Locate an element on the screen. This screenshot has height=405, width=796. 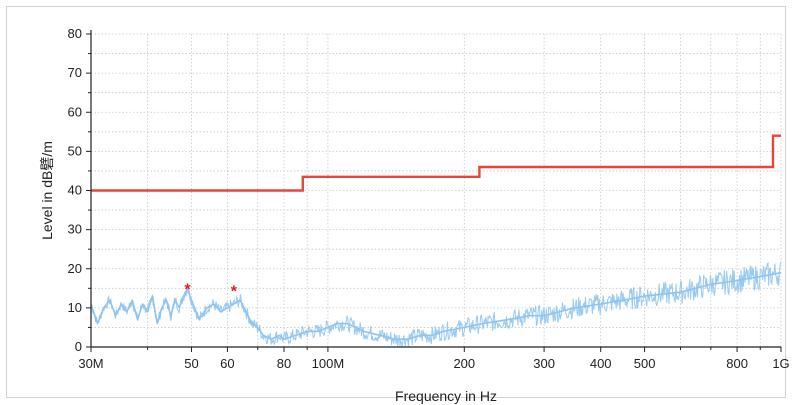
y-tick-label: 30 is located at coordinates (75, 229).